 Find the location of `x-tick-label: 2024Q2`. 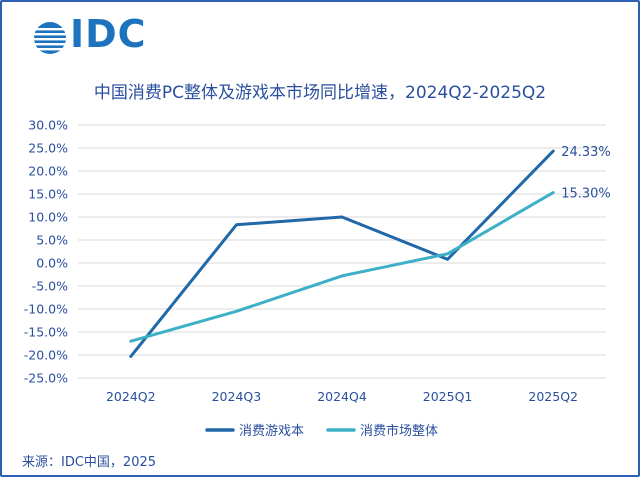

x-tick-label: 2024Q2 is located at coordinates (131, 396).